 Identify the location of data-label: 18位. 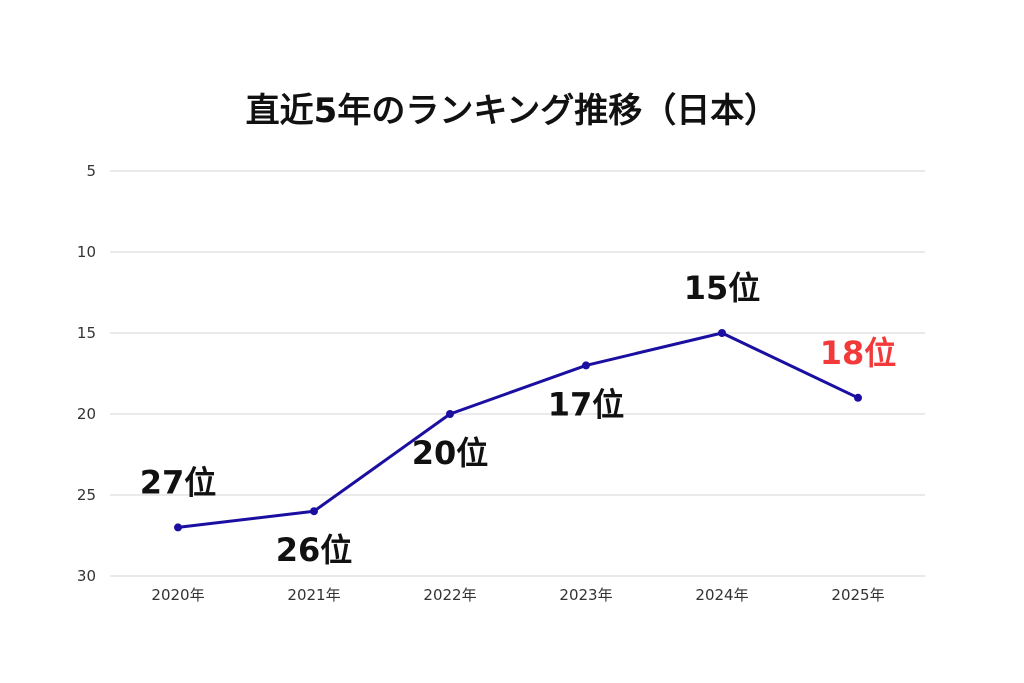
(858, 353).